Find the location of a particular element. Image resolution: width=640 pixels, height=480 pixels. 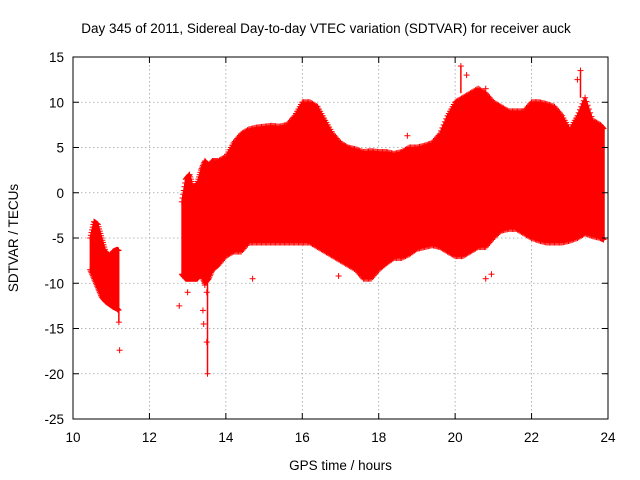

x-tick-label: 10 is located at coordinates (72, 437).